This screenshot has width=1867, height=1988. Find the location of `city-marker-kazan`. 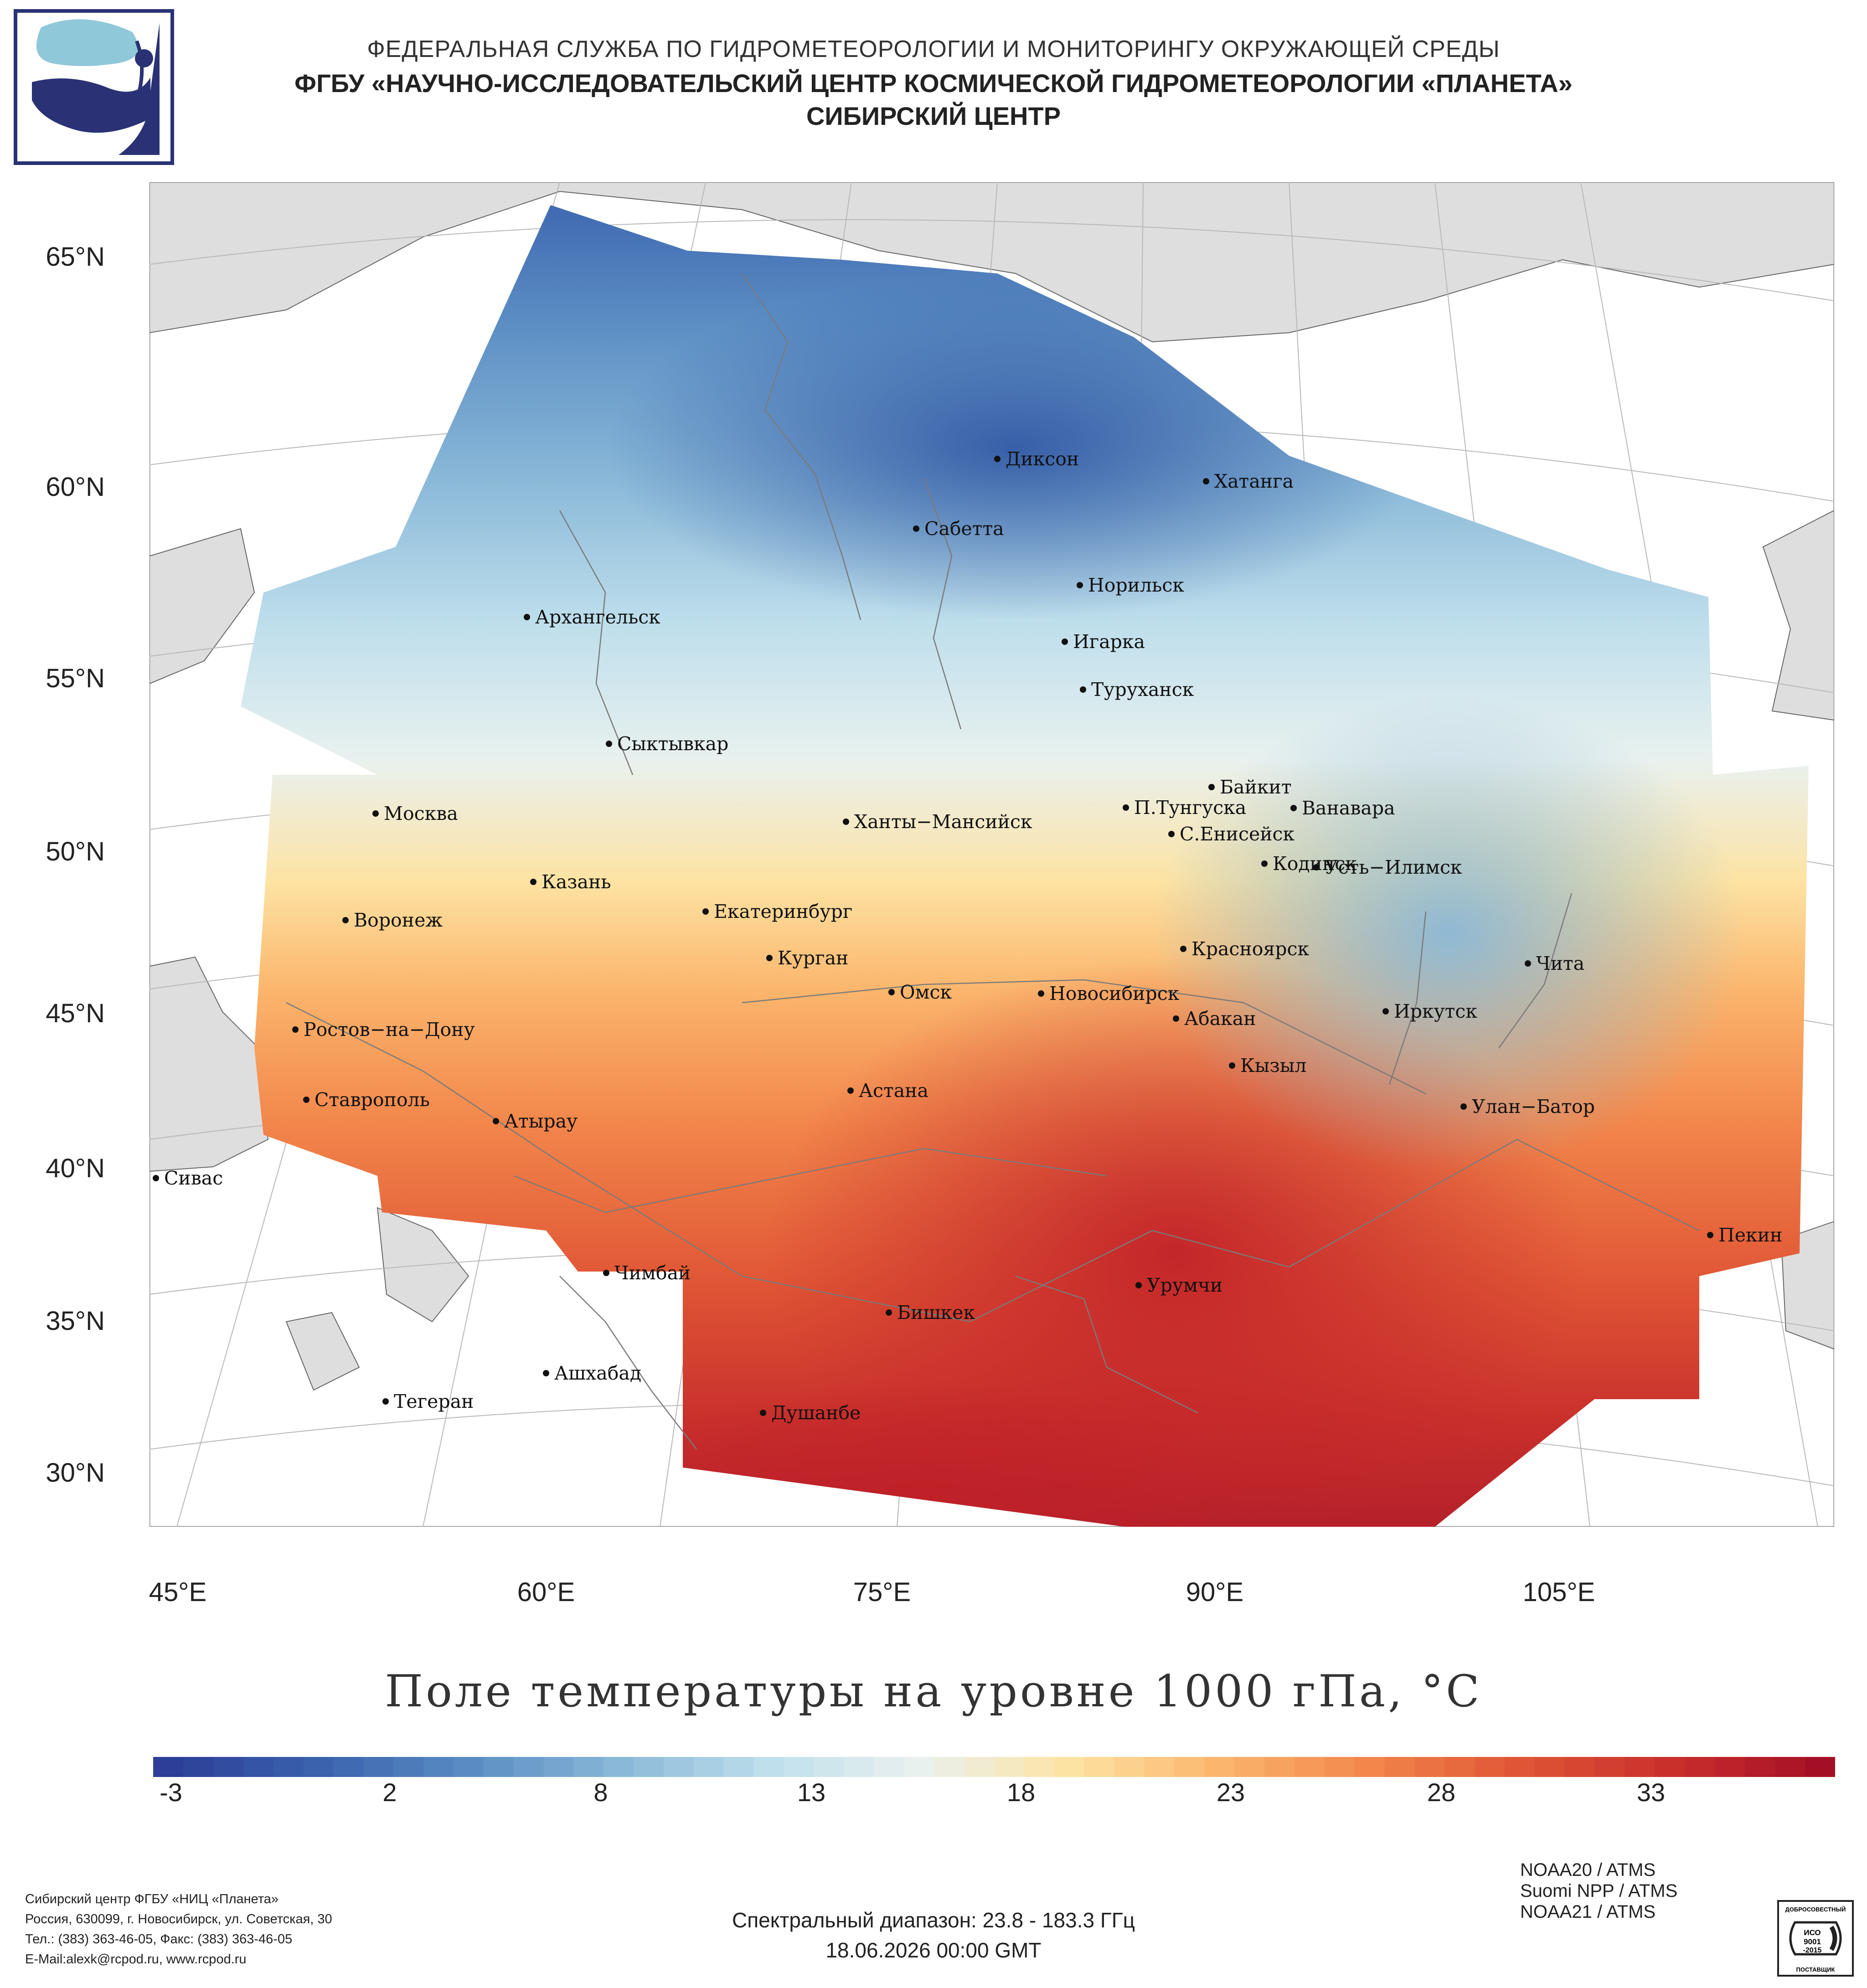

city-marker-kazan is located at coordinates (533, 882).